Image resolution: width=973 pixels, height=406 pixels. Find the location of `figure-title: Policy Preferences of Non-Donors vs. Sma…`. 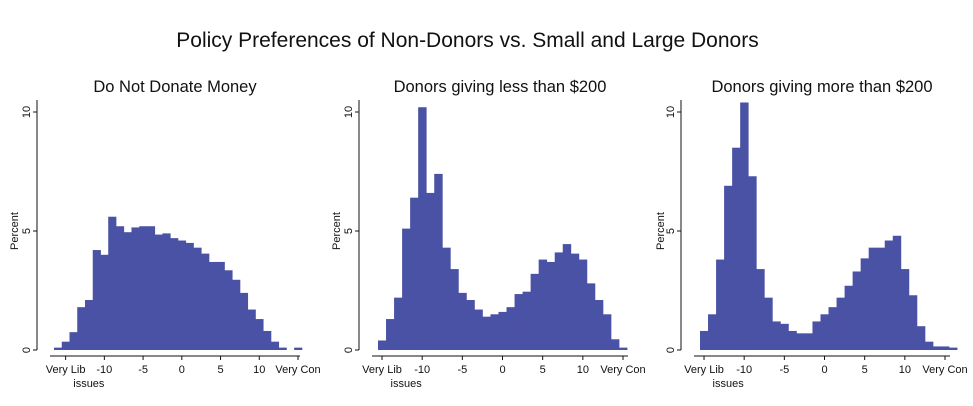

figure-title: Policy Preferences of Non-Donors vs. Sma… is located at coordinates (467, 40).